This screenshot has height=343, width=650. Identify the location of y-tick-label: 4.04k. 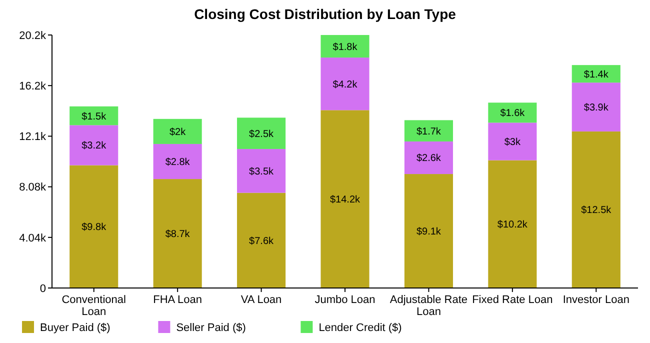
(32, 238).